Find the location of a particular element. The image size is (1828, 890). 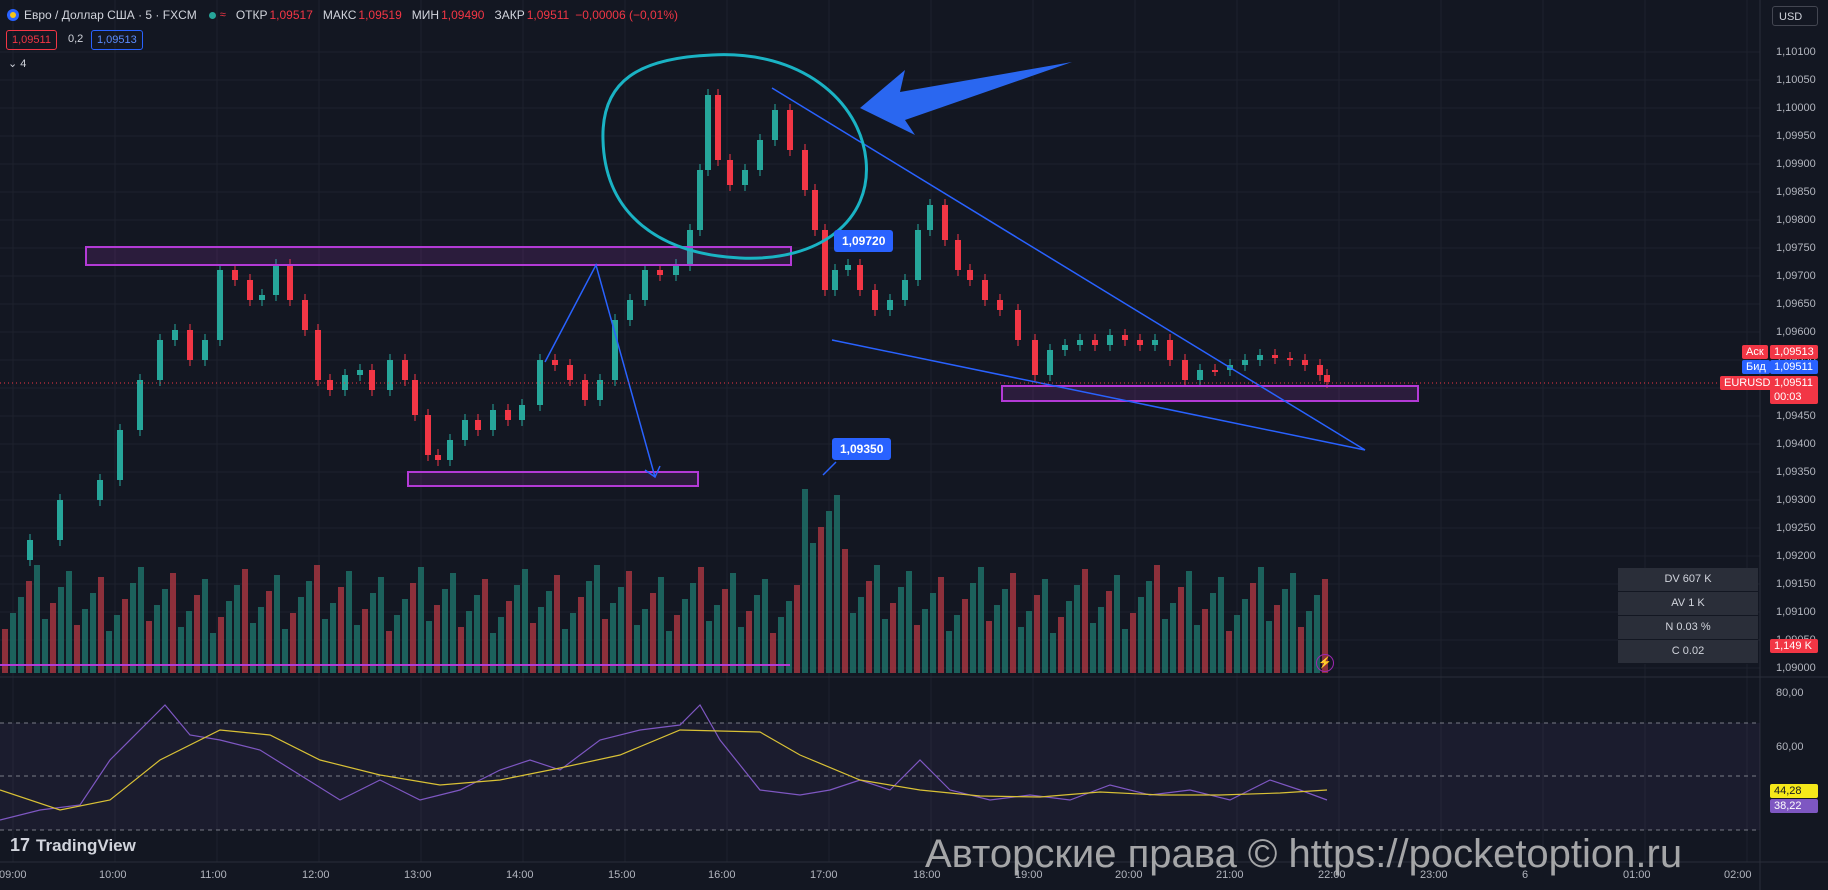

rsi-ma-line is located at coordinates (664, 770).